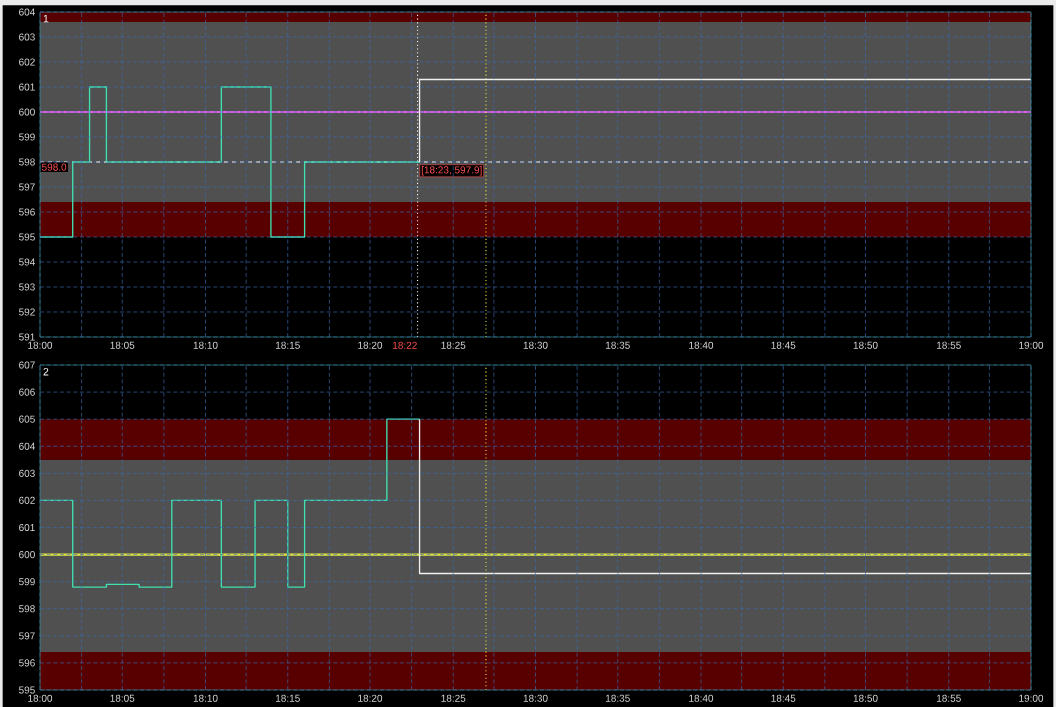  What do you see at coordinates (46, 18) in the screenshot?
I see `annotation: 1` at bounding box center [46, 18].